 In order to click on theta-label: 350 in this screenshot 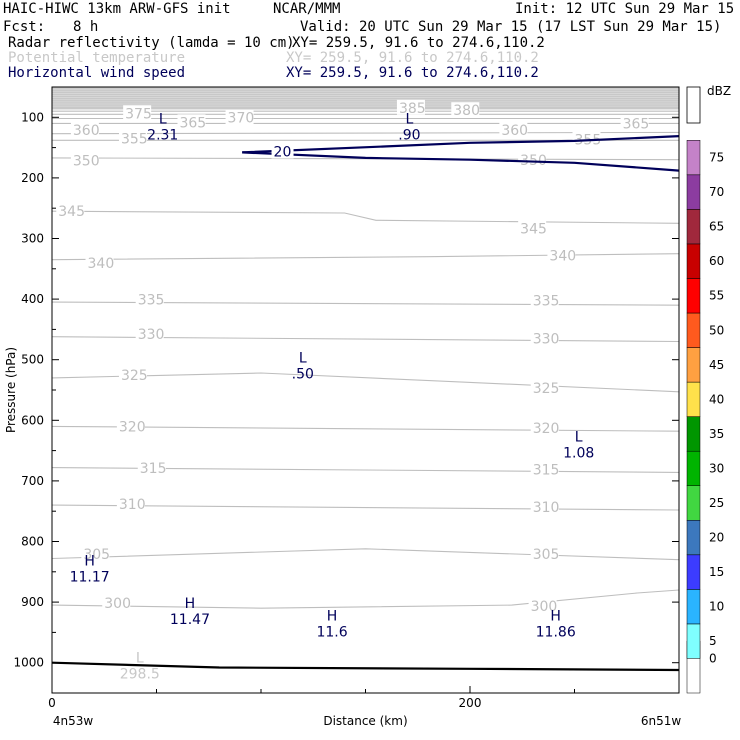, I will do `click(86, 162)`.